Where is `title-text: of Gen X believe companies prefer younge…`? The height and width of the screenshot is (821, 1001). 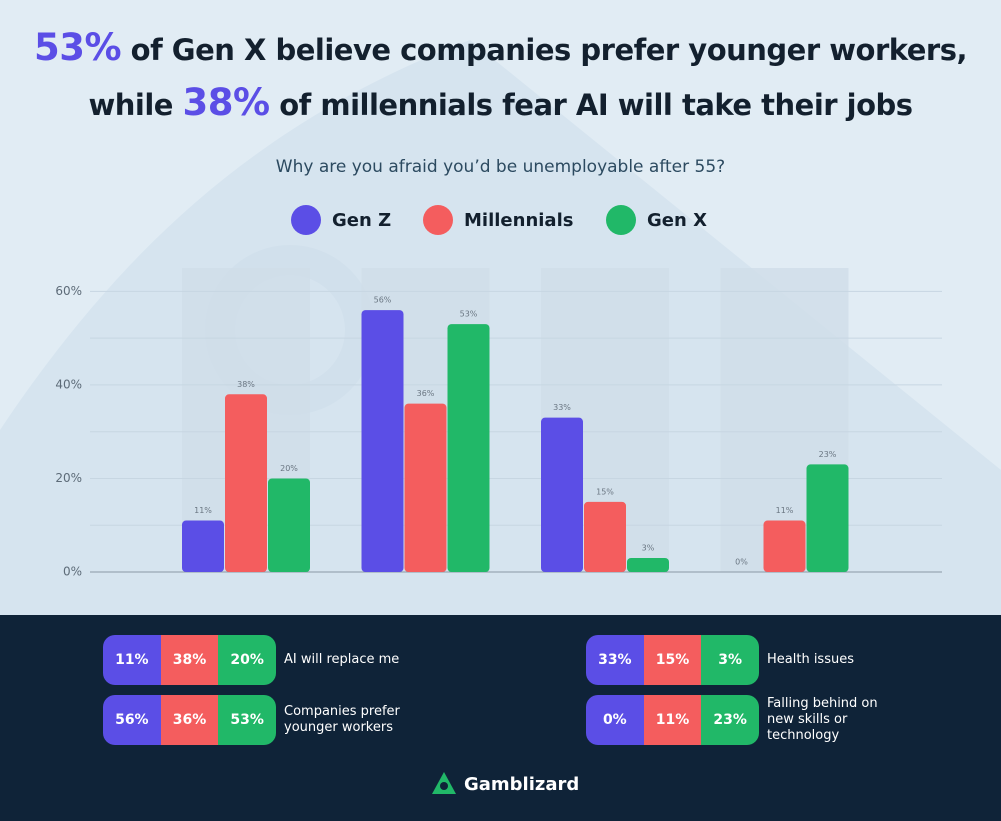
title-text: of Gen X believe companies prefer younge… is located at coordinates (549, 50).